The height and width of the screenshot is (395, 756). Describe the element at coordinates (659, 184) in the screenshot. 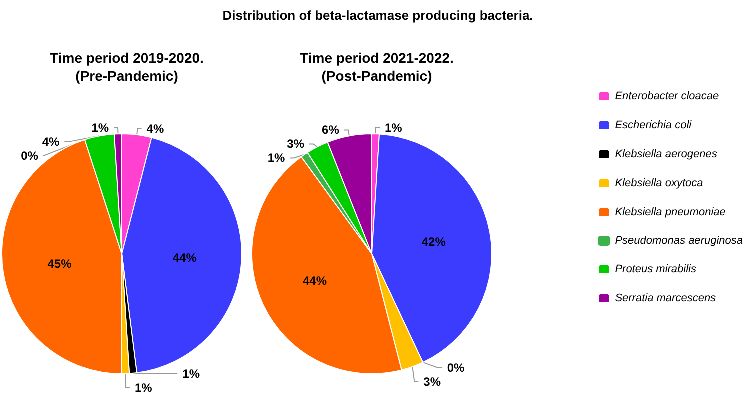

I see `legend-label: Klebsiella oxytoca` at that location.